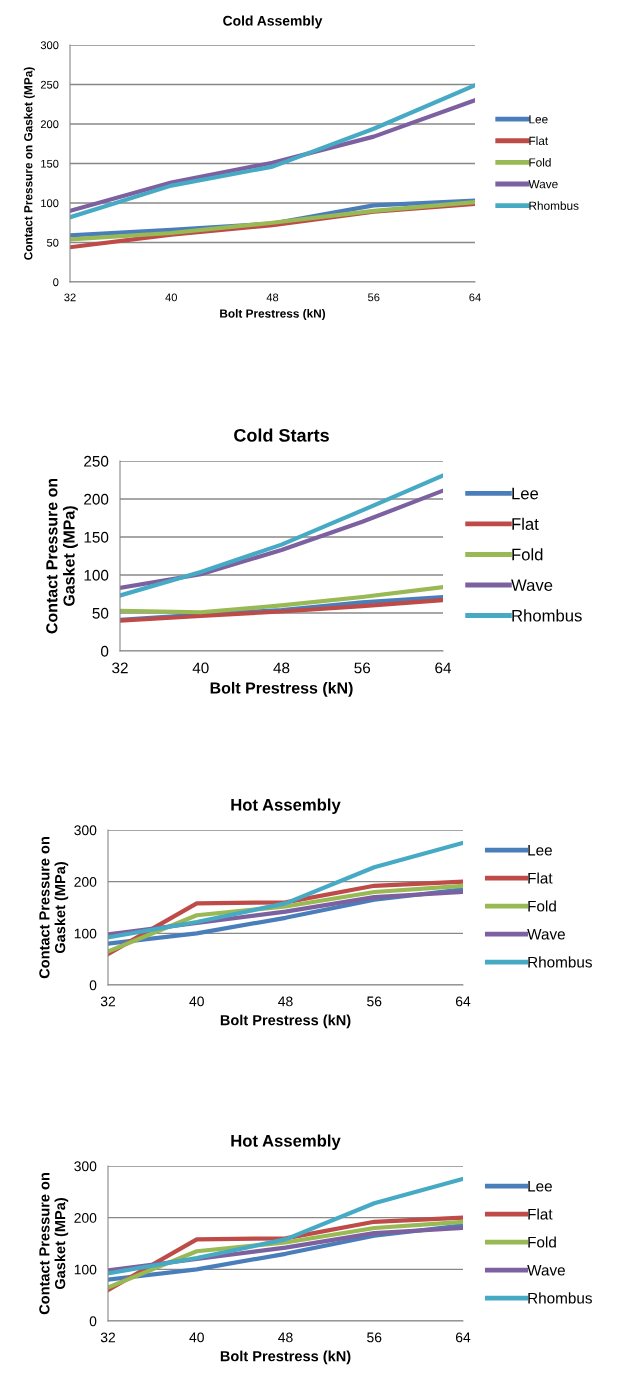 This screenshot has height=1384, width=621. Describe the element at coordinates (273, 22) in the screenshot. I see `chart-title: Cold Assembly` at that location.